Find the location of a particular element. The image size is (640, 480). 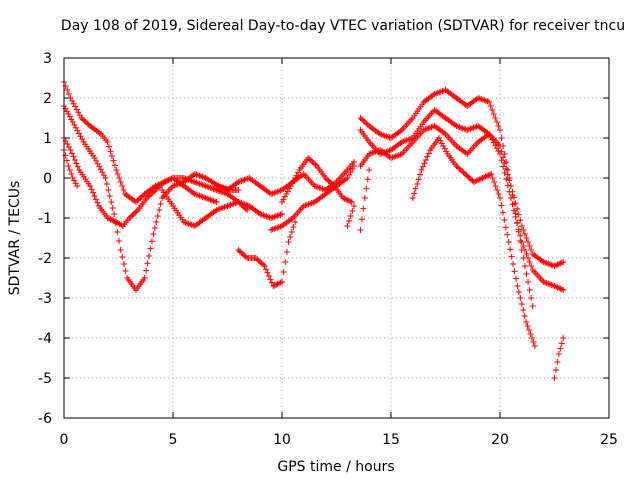

x-tick-label: 0 is located at coordinates (64, 440).